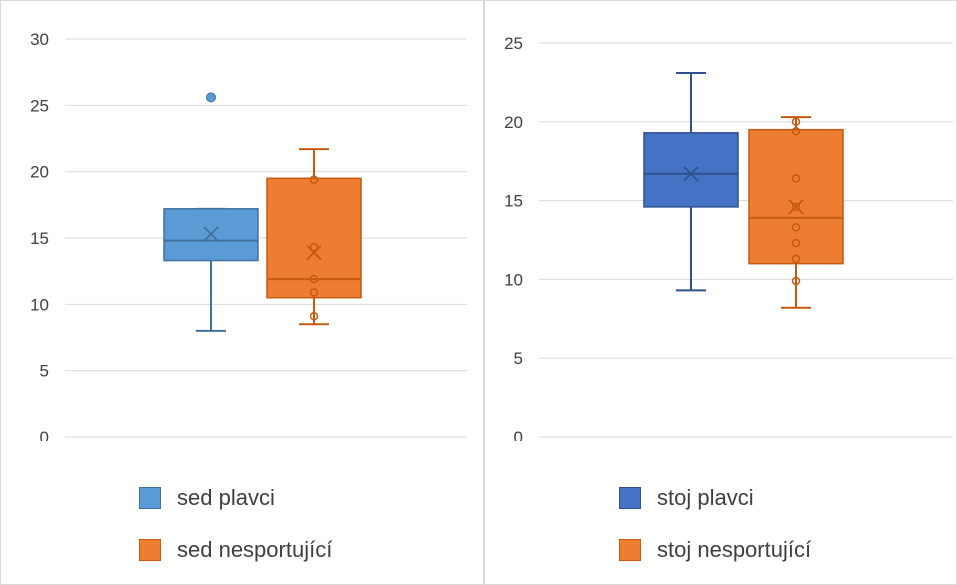  What do you see at coordinates (150, 498) in the screenshot?
I see `legend-swatch-sed-plavci` at bounding box center [150, 498].